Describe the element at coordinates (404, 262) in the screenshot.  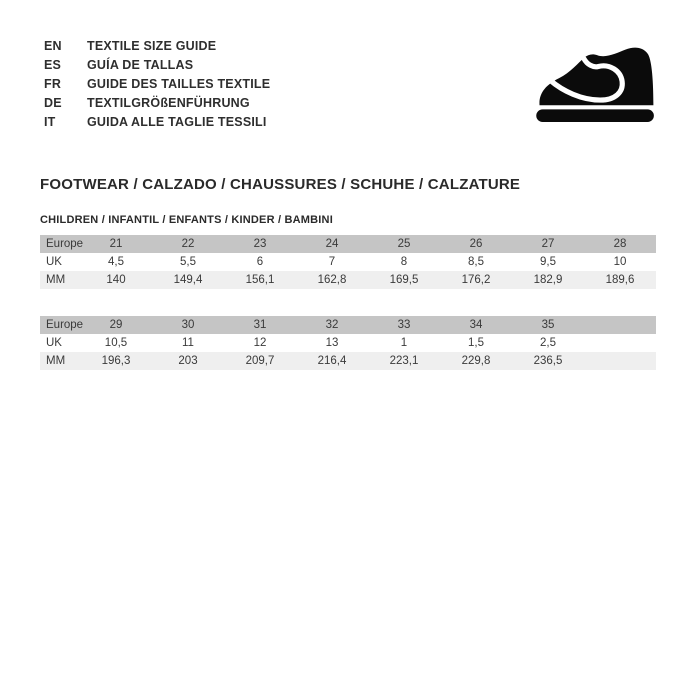
I see `size-cell: 8` at that location.